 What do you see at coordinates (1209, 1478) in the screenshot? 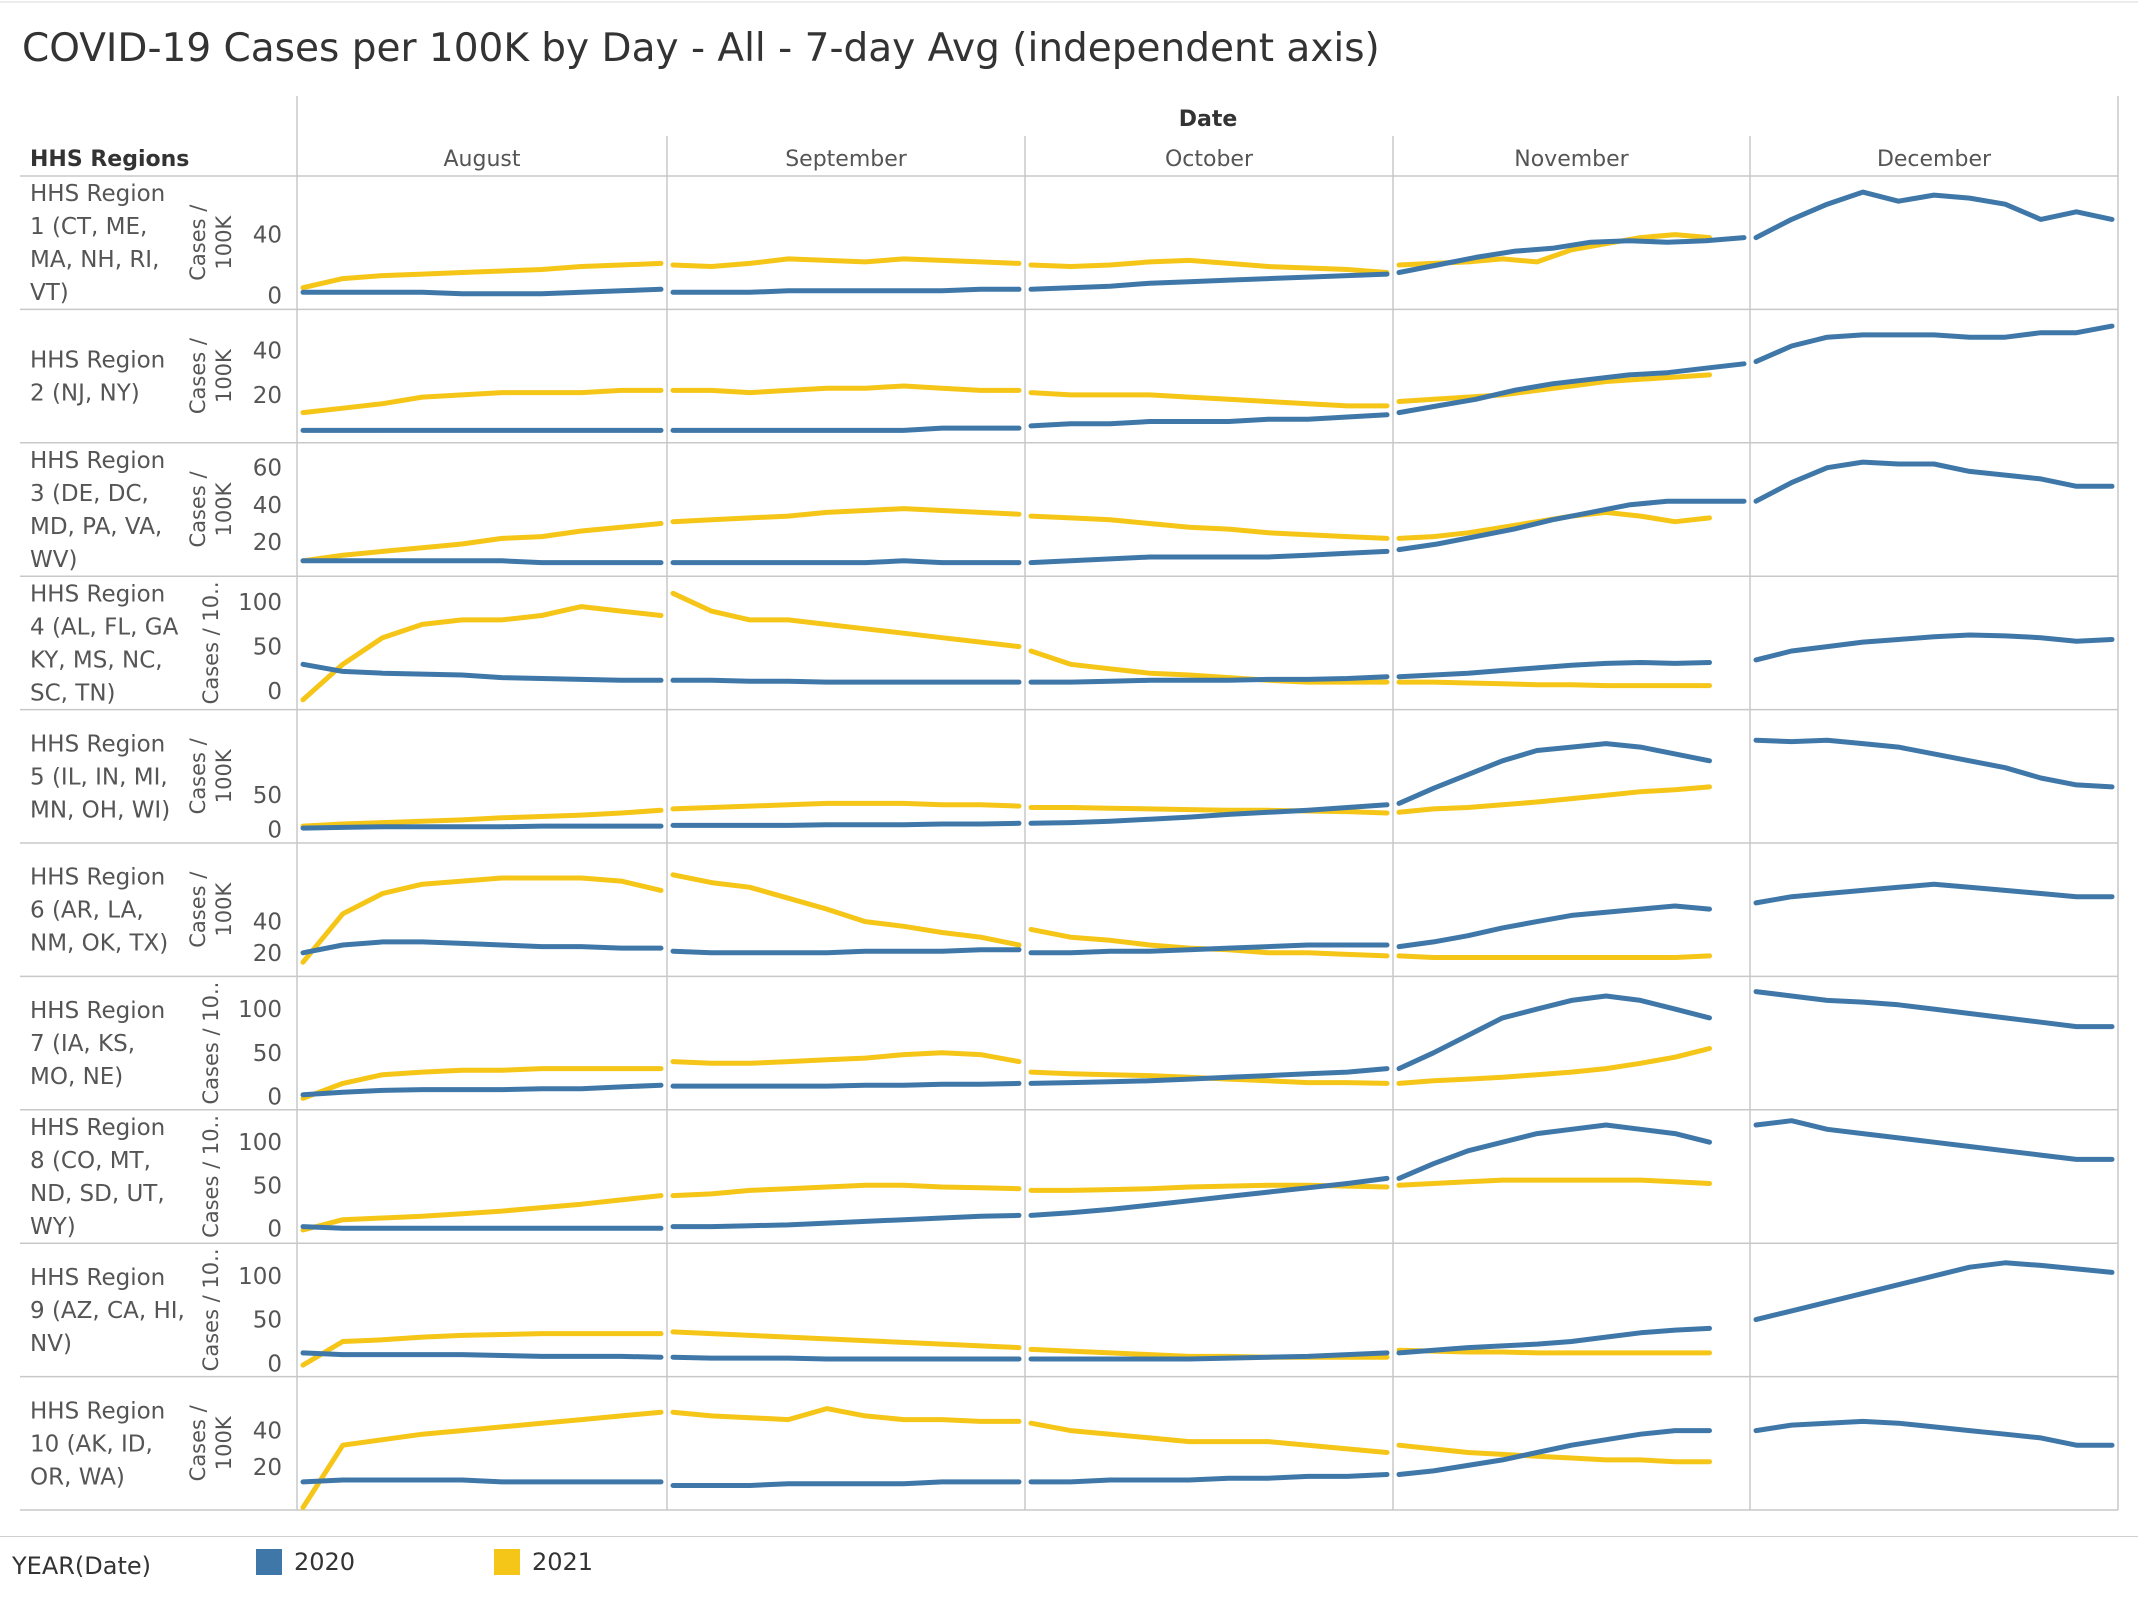
I see `region-10-2020-line-october` at bounding box center [1209, 1478].